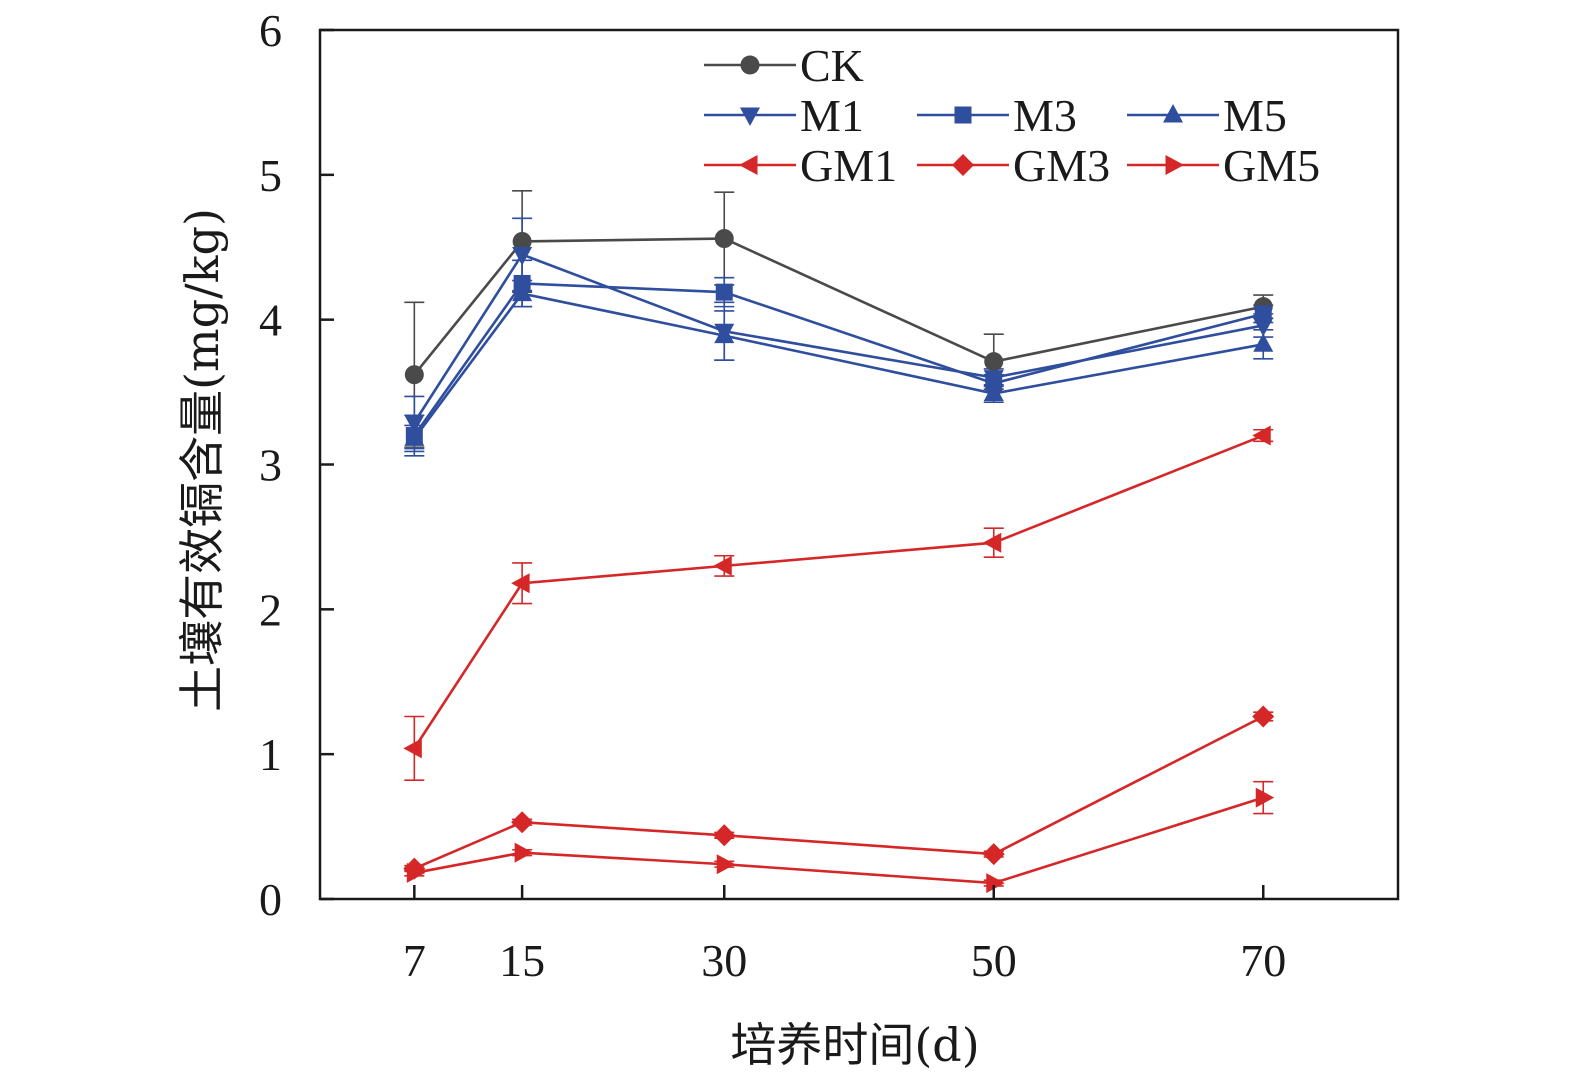 This screenshot has height=1084, width=1575. I want to click on legend-label-m5: M5, so click(1255, 115).